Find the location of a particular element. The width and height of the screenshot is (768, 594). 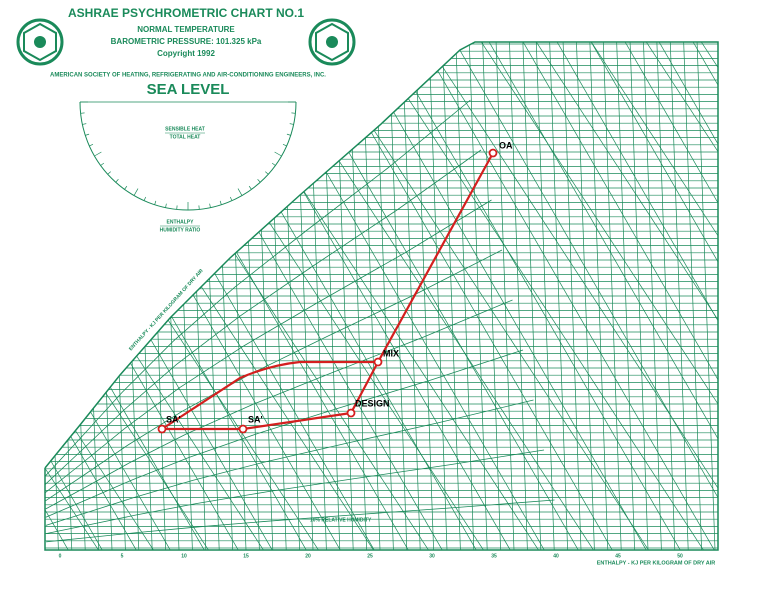

dry-bulb-label: 25 is located at coordinates (370, 556).